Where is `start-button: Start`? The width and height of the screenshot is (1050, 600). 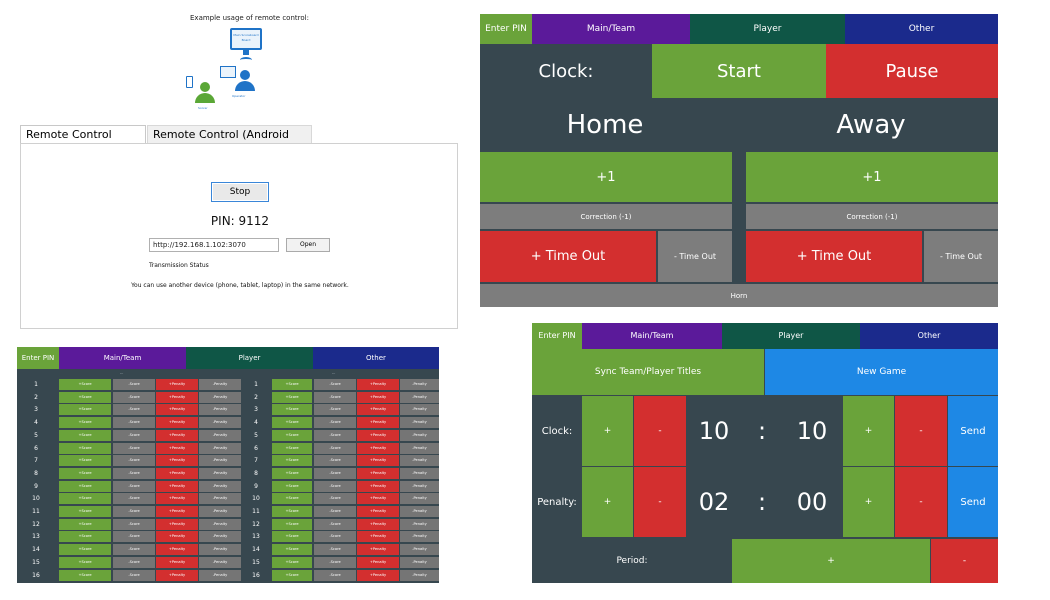
start-button: Start is located at coordinates (739, 71).